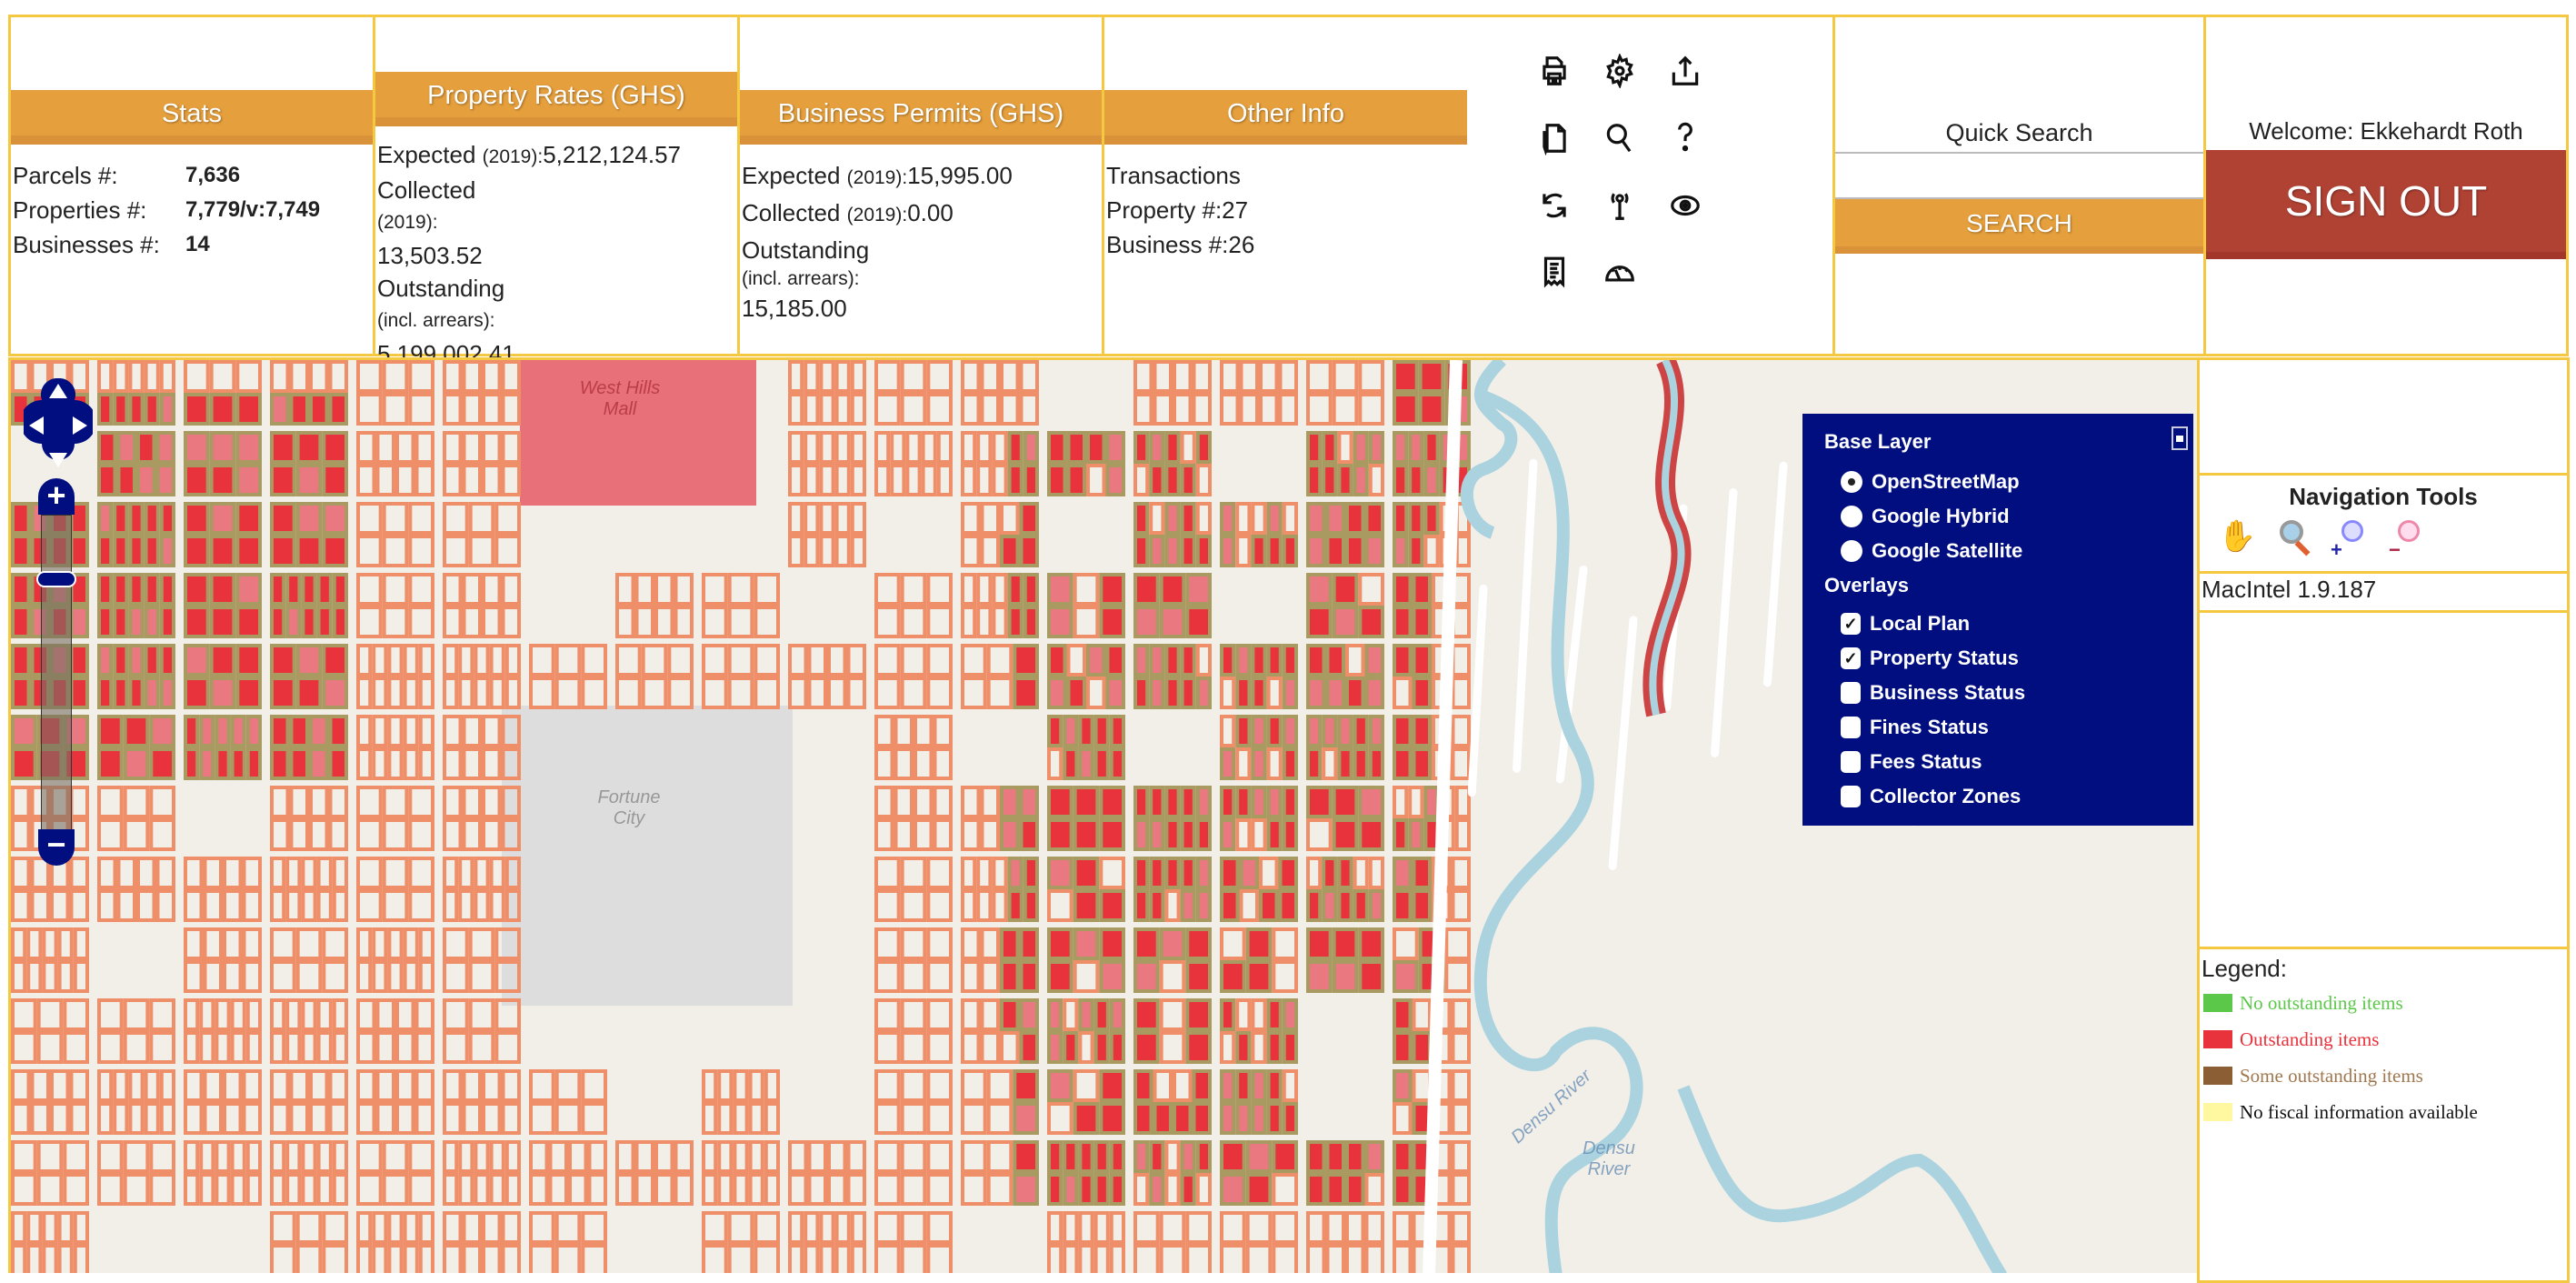 The height and width of the screenshot is (1283, 2576). I want to click on zoom-in-icon: +, so click(2351, 539).